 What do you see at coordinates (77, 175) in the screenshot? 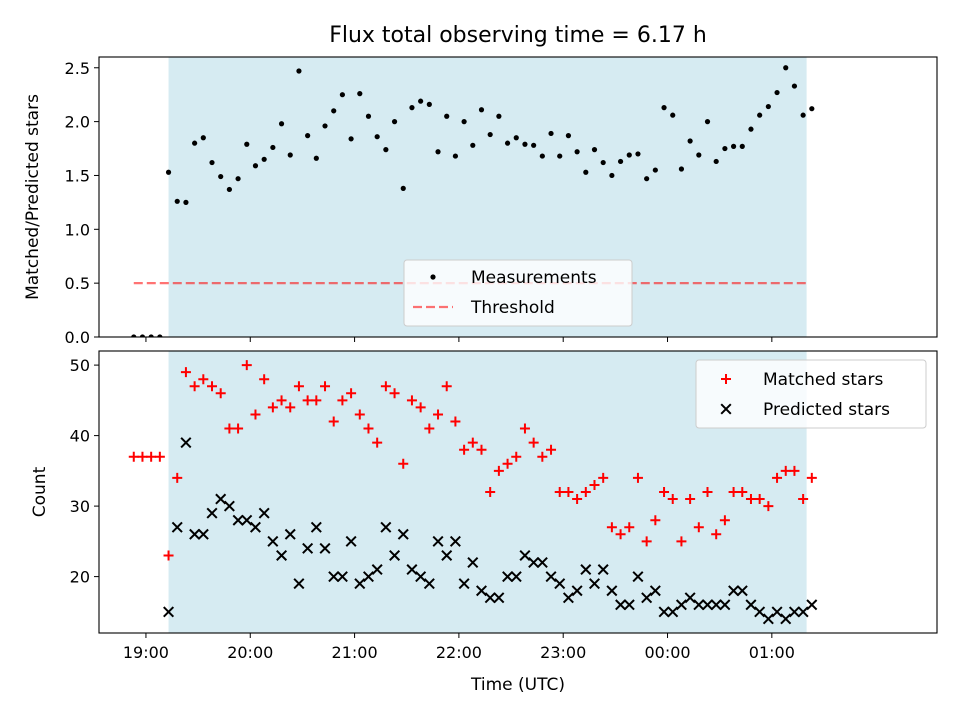
I see `y-tick-label: 1.5` at bounding box center [77, 175].